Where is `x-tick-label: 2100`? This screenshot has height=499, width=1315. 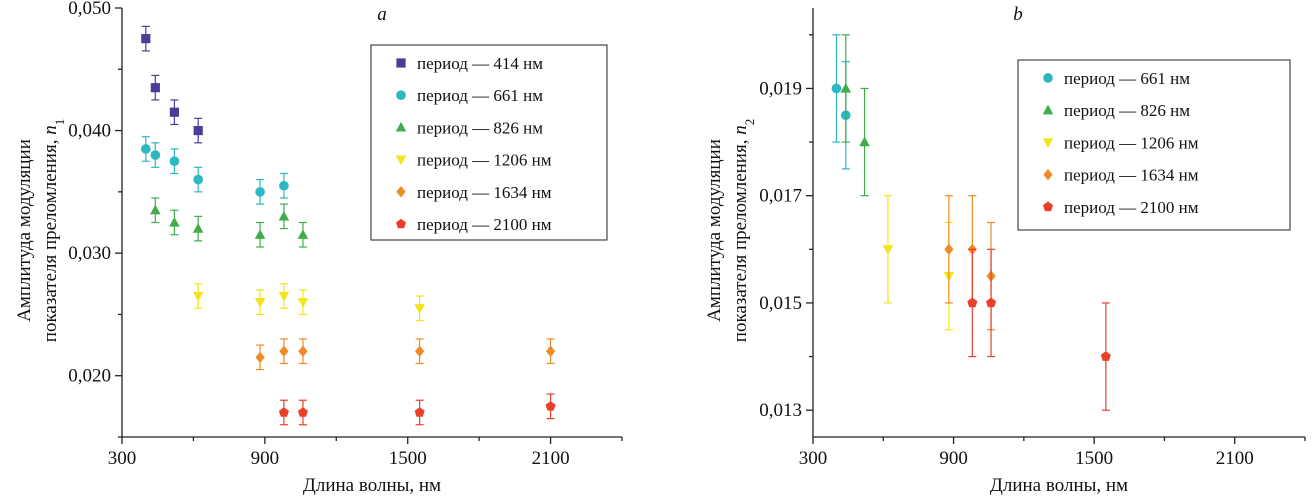 x-tick-label: 2100 is located at coordinates (551, 458).